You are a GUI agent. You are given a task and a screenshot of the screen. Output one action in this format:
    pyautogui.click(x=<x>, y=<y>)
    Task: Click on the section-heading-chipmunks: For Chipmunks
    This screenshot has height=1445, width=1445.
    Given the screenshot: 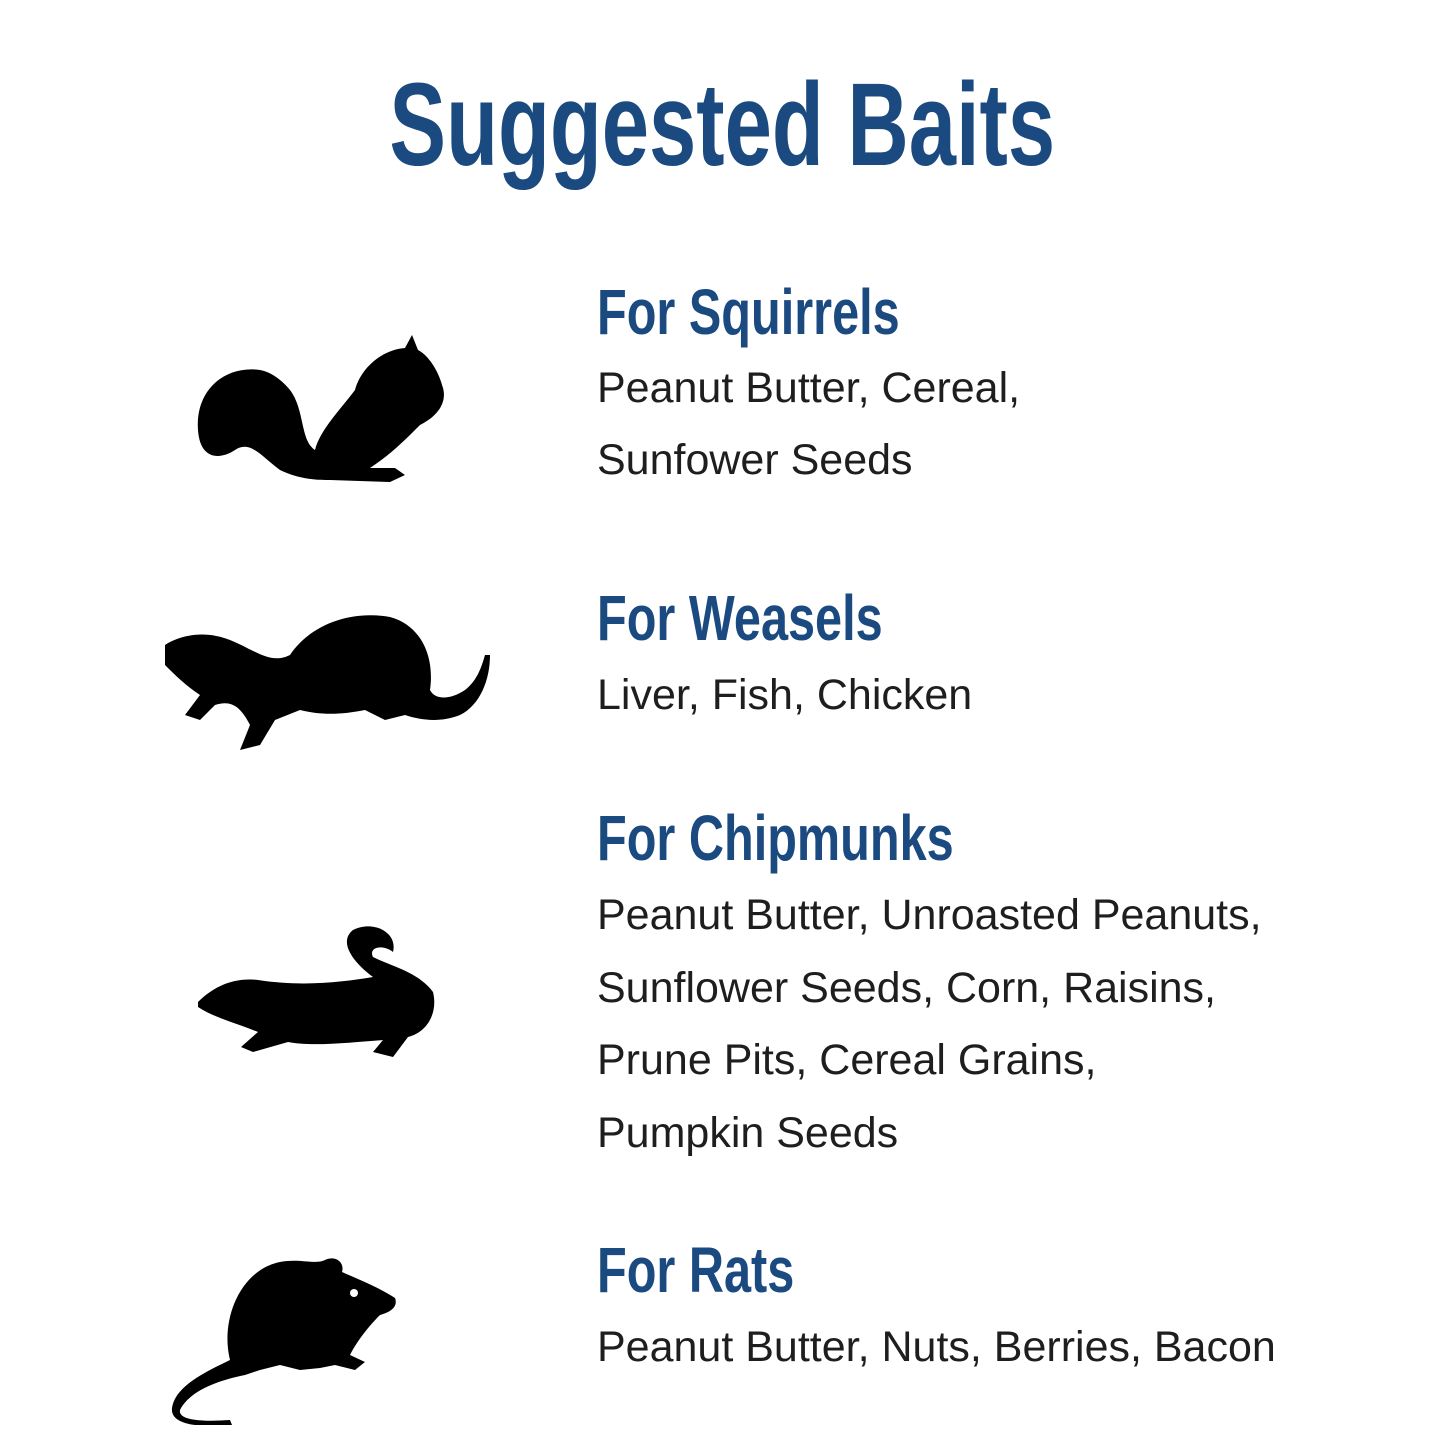 What is the action you would take?
    pyautogui.click(x=775, y=838)
    